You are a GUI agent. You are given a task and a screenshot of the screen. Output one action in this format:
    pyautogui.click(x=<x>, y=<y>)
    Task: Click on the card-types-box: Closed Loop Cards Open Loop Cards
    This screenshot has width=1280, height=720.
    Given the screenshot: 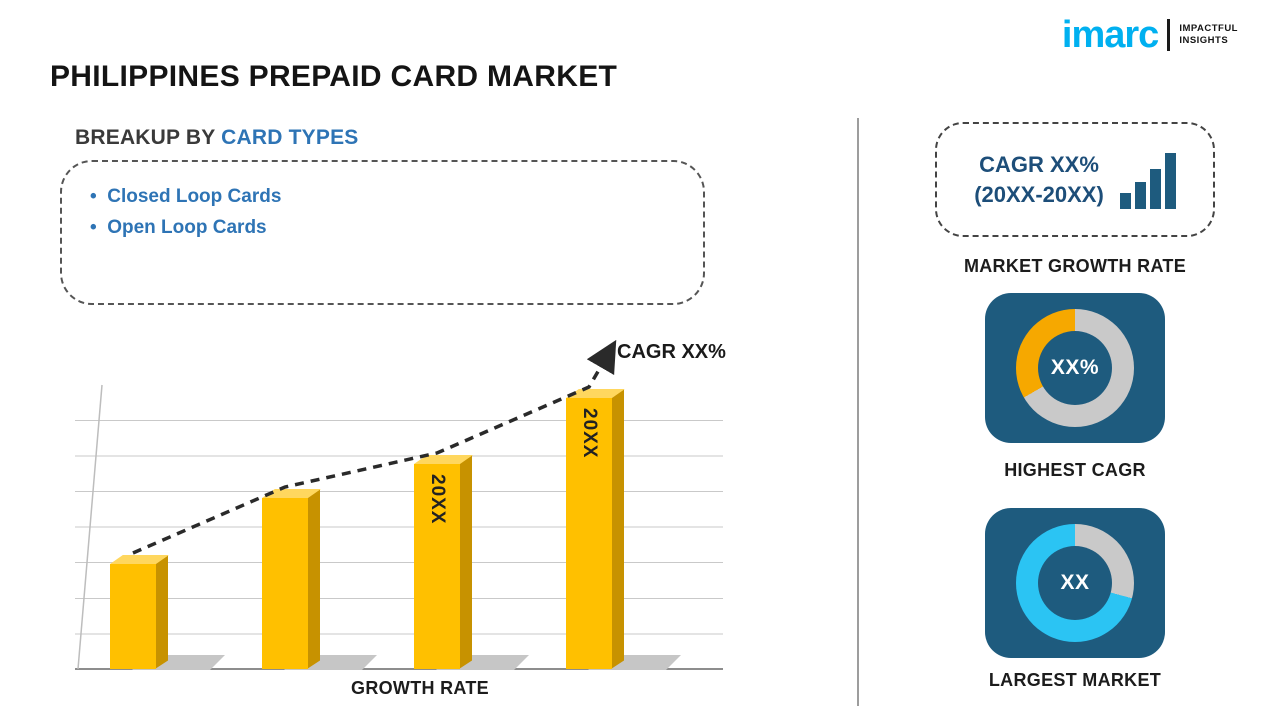 What is the action you would take?
    pyautogui.click(x=382, y=232)
    